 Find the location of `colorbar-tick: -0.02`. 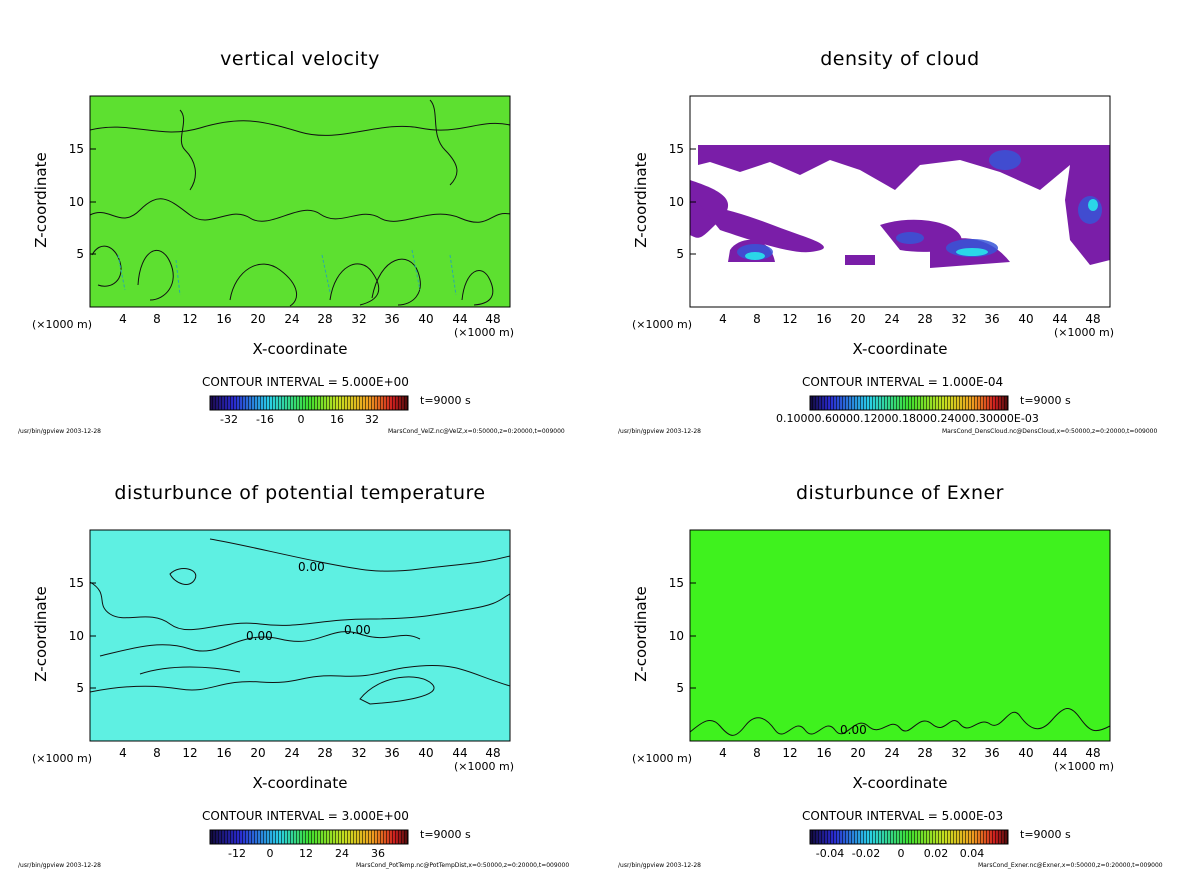

colorbar-tick: -0.02 is located at coordinates (866, 853).